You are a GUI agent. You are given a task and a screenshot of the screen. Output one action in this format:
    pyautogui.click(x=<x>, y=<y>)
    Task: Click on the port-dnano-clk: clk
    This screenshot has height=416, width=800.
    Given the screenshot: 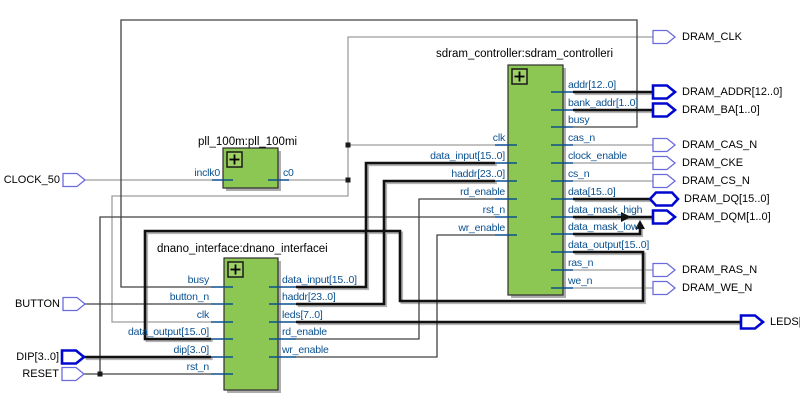 What is the action you would take?
    pyautogui.click(x=202, y=315)
    